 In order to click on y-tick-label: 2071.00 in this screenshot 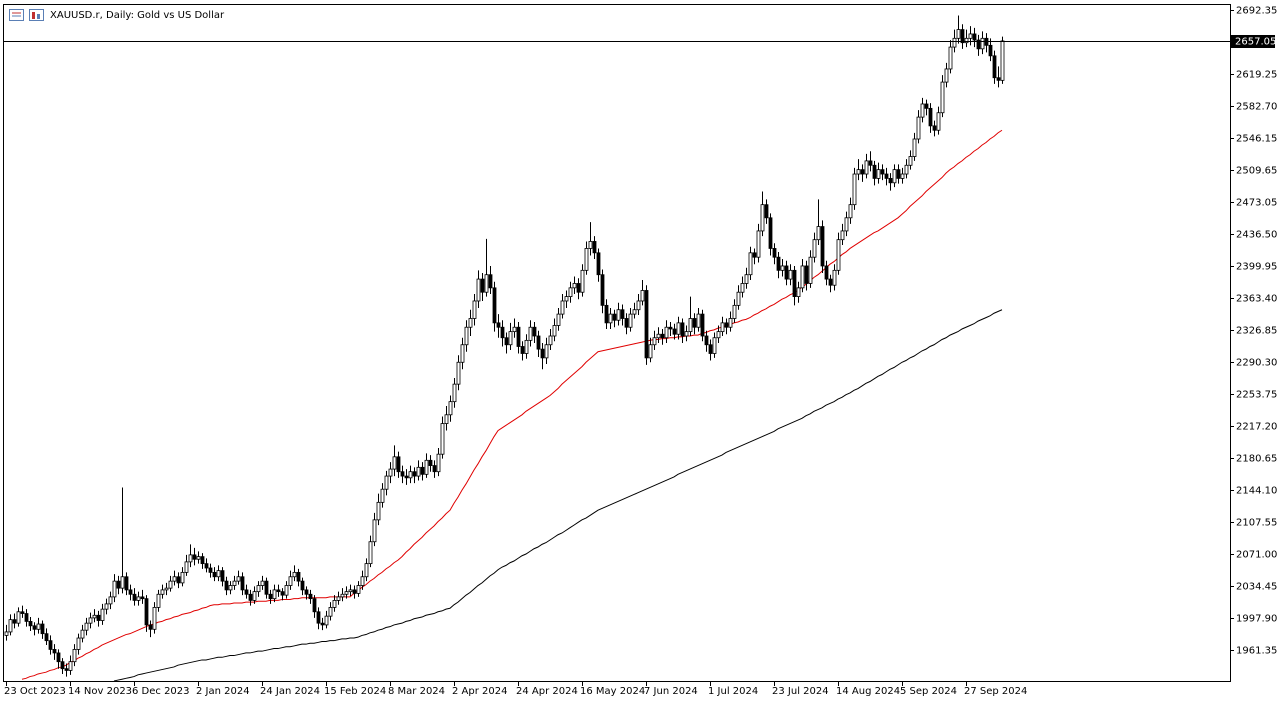, I will do `click(1256, 555)`.